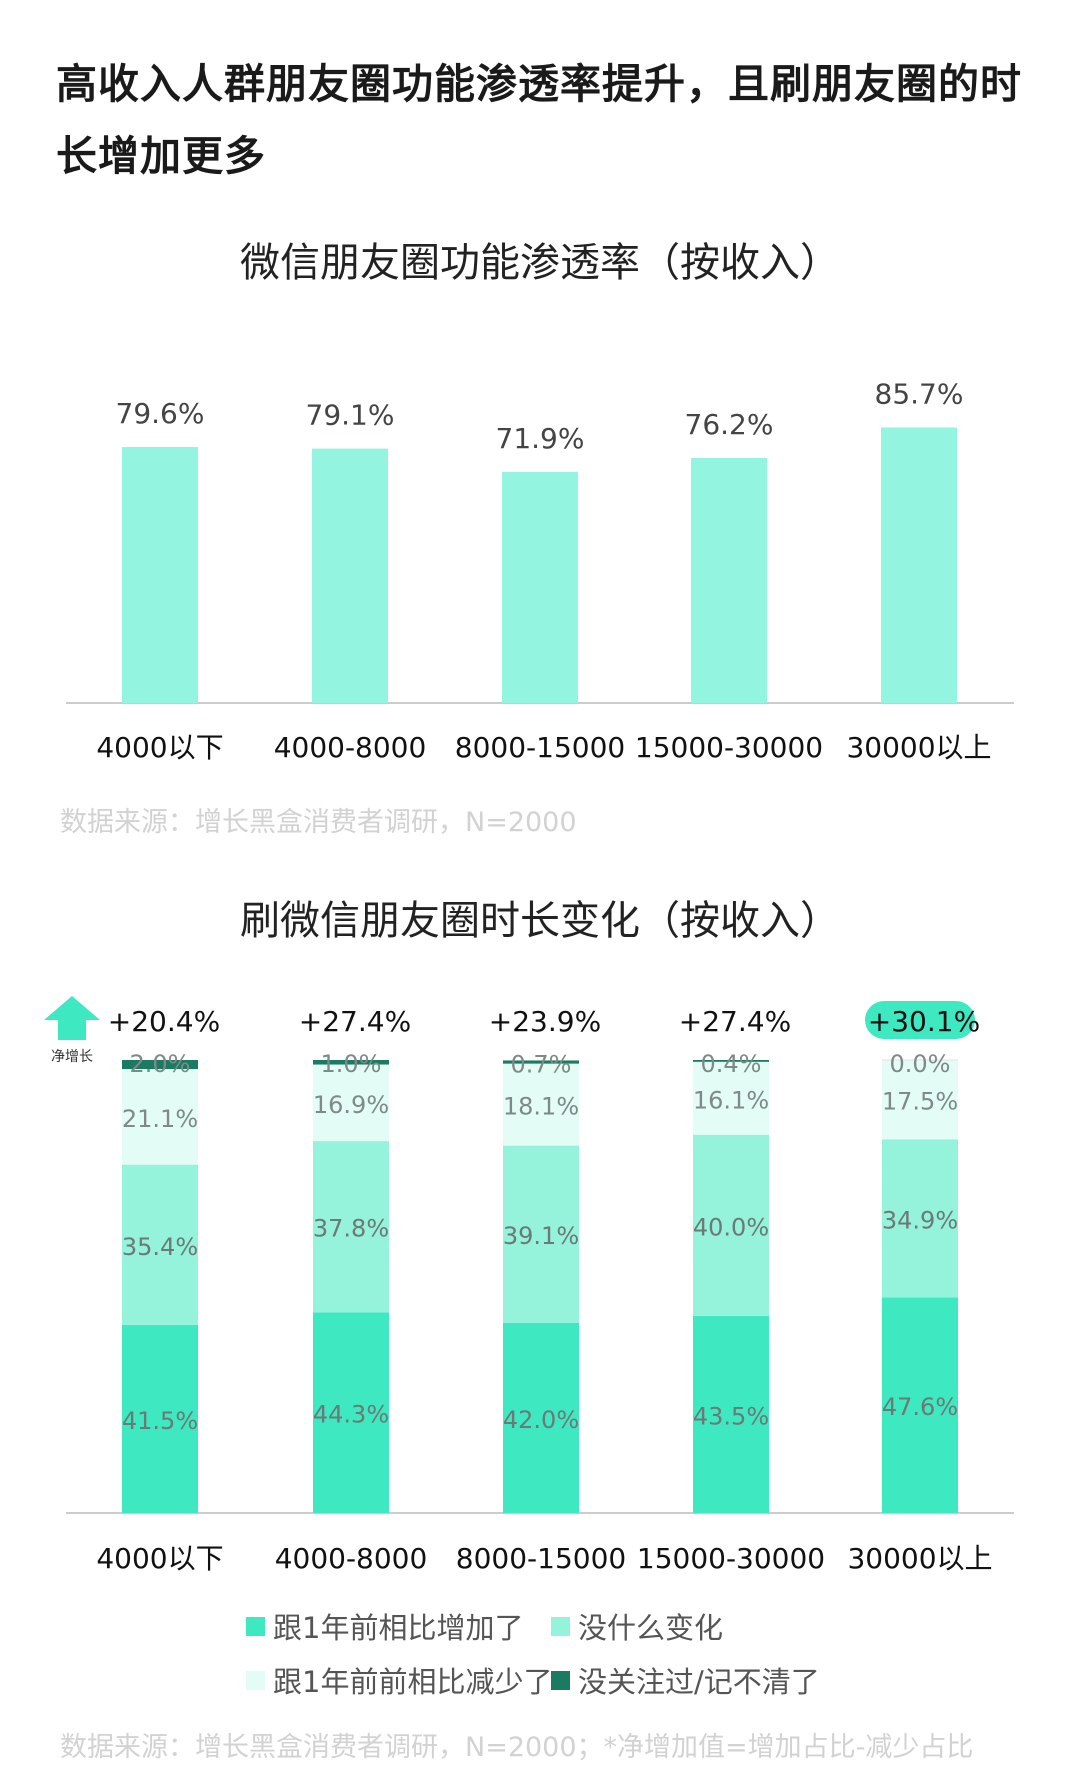 The image size is (1080, 1786). I want to click on chart2-segment-label: 16.1%, so click(731, 1100).